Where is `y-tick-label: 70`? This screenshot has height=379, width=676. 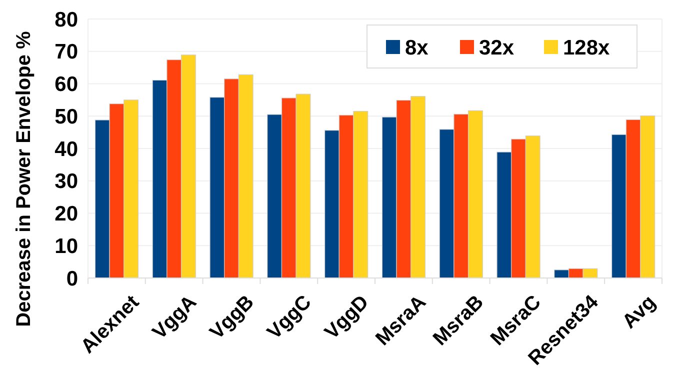 y-tick-label: 70 is located at coordinates (66, 52).